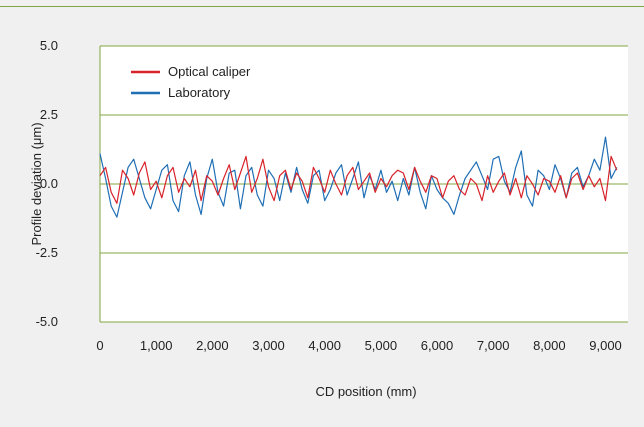 This screenshot has height=427, width=644. Describe the element at coordinates (437, 345) in the screenshot. I see `x-tick-label: 6,000` at that location.